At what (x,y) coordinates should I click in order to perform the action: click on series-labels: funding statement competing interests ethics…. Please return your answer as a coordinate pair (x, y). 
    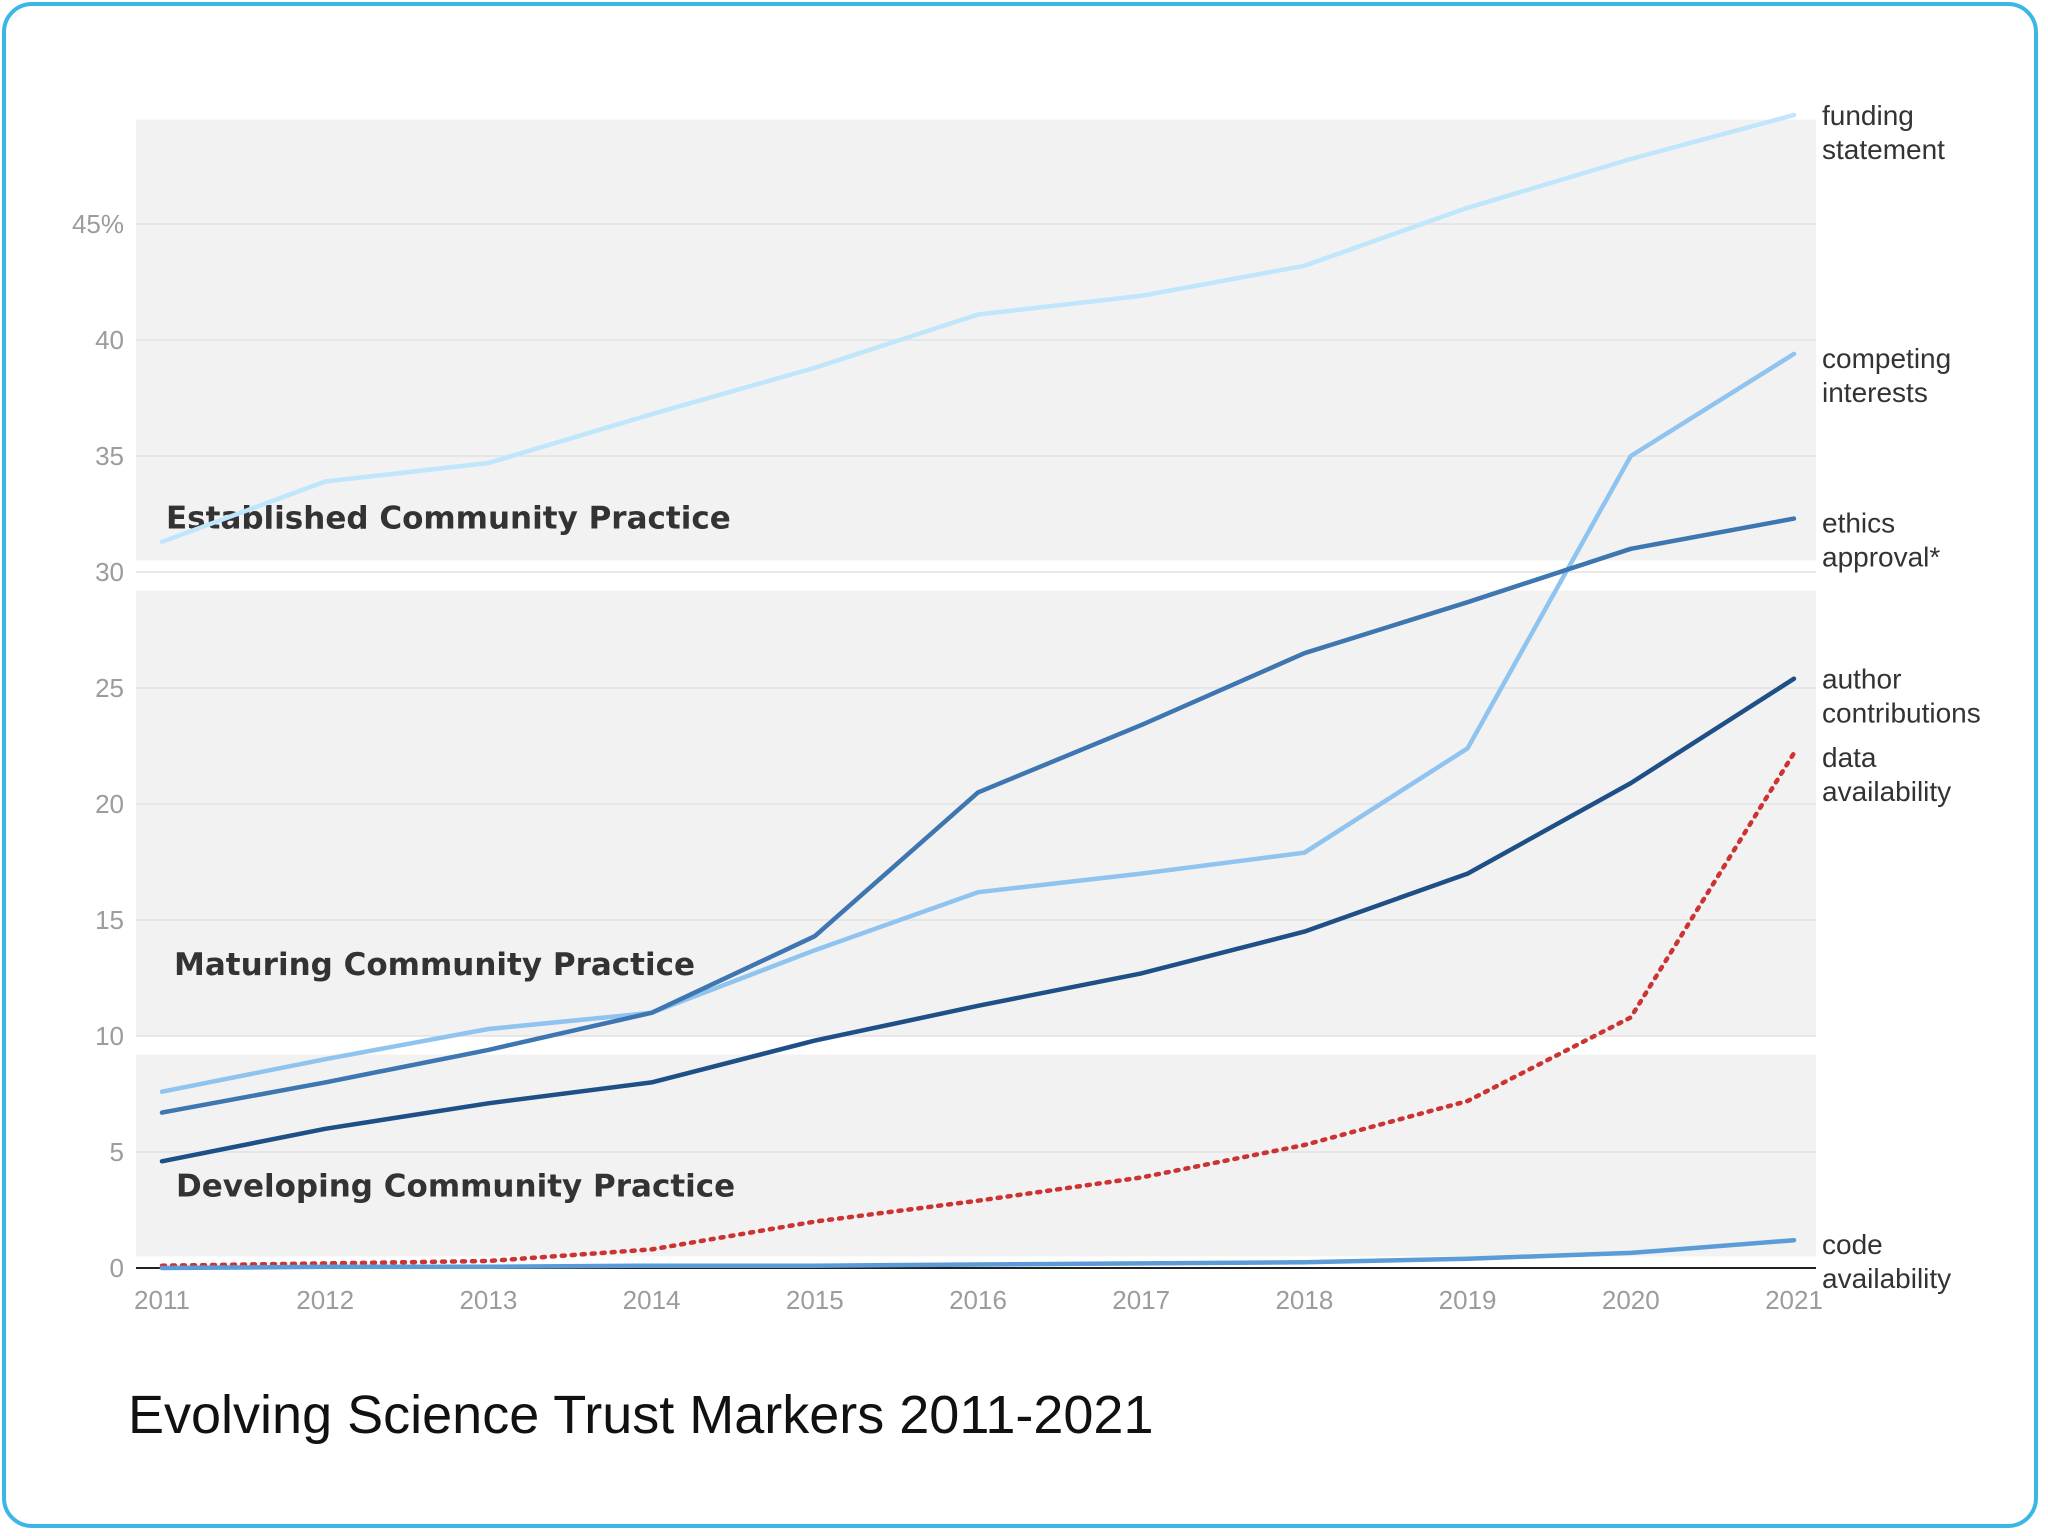
    Looking at the image, I should click on (1901, 697).